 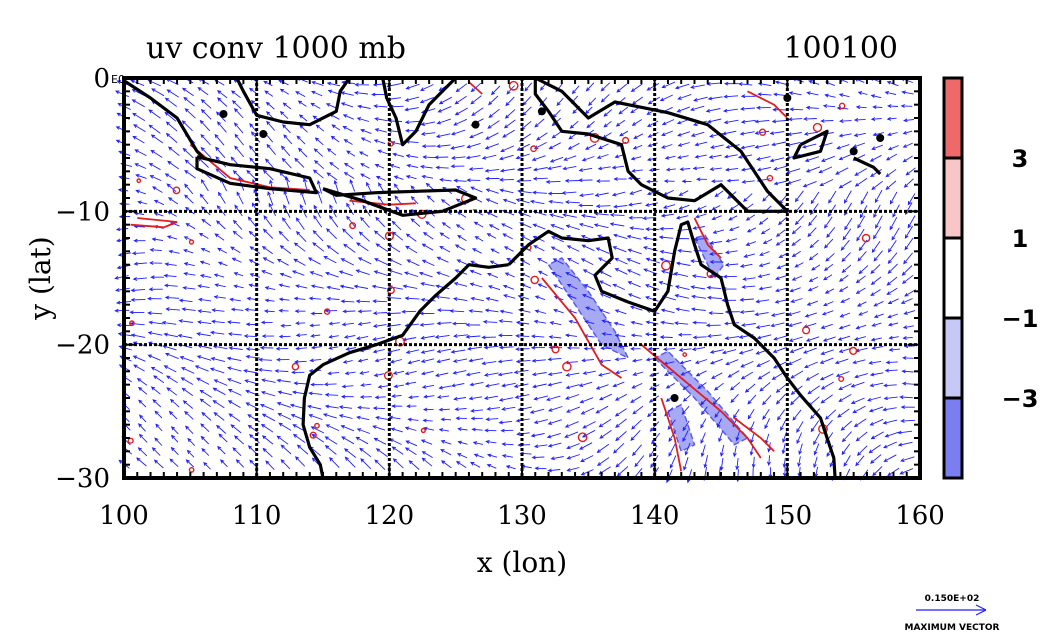 I want to click on x-tick-label: 160, so click(x=920, y=516).